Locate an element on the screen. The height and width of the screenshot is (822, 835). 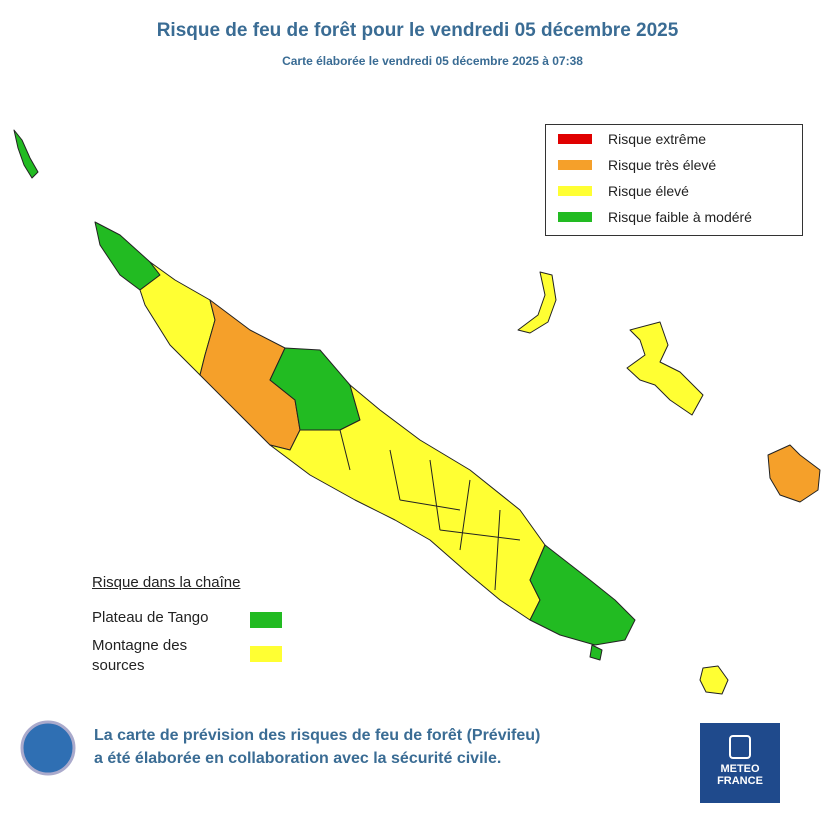
islet is located at coordinates (596, 652).